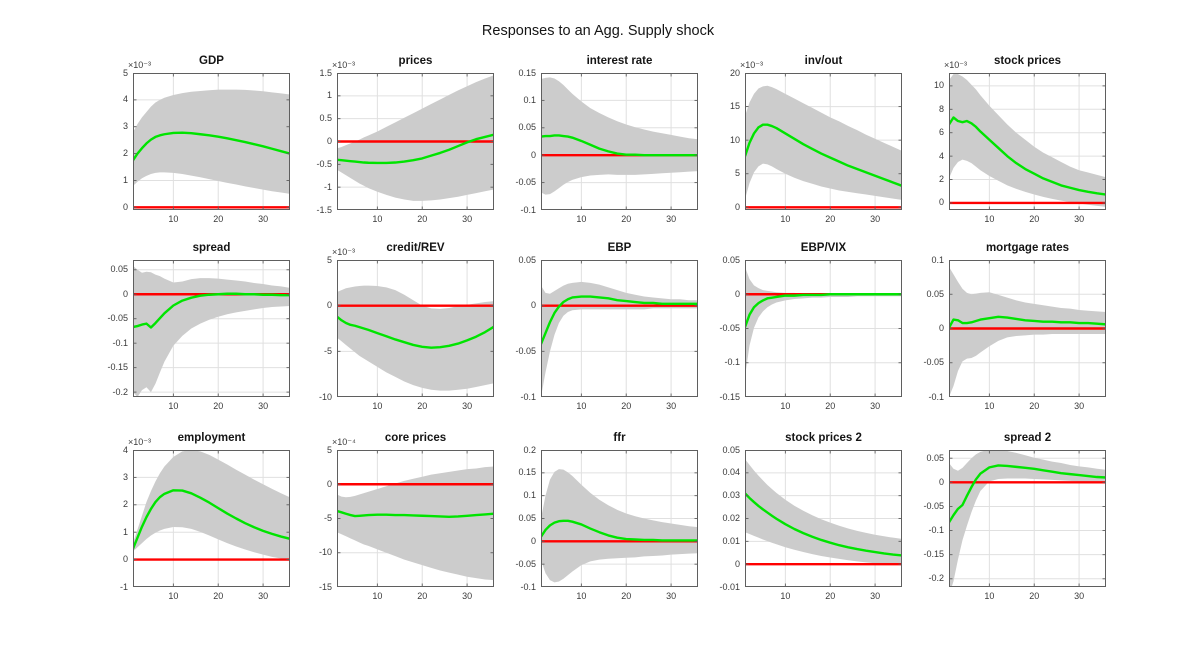 Image resolution: width=1196 pixels, height=660 pixels. I want to click on y-tick-label: -0.01, so click(729, 586).